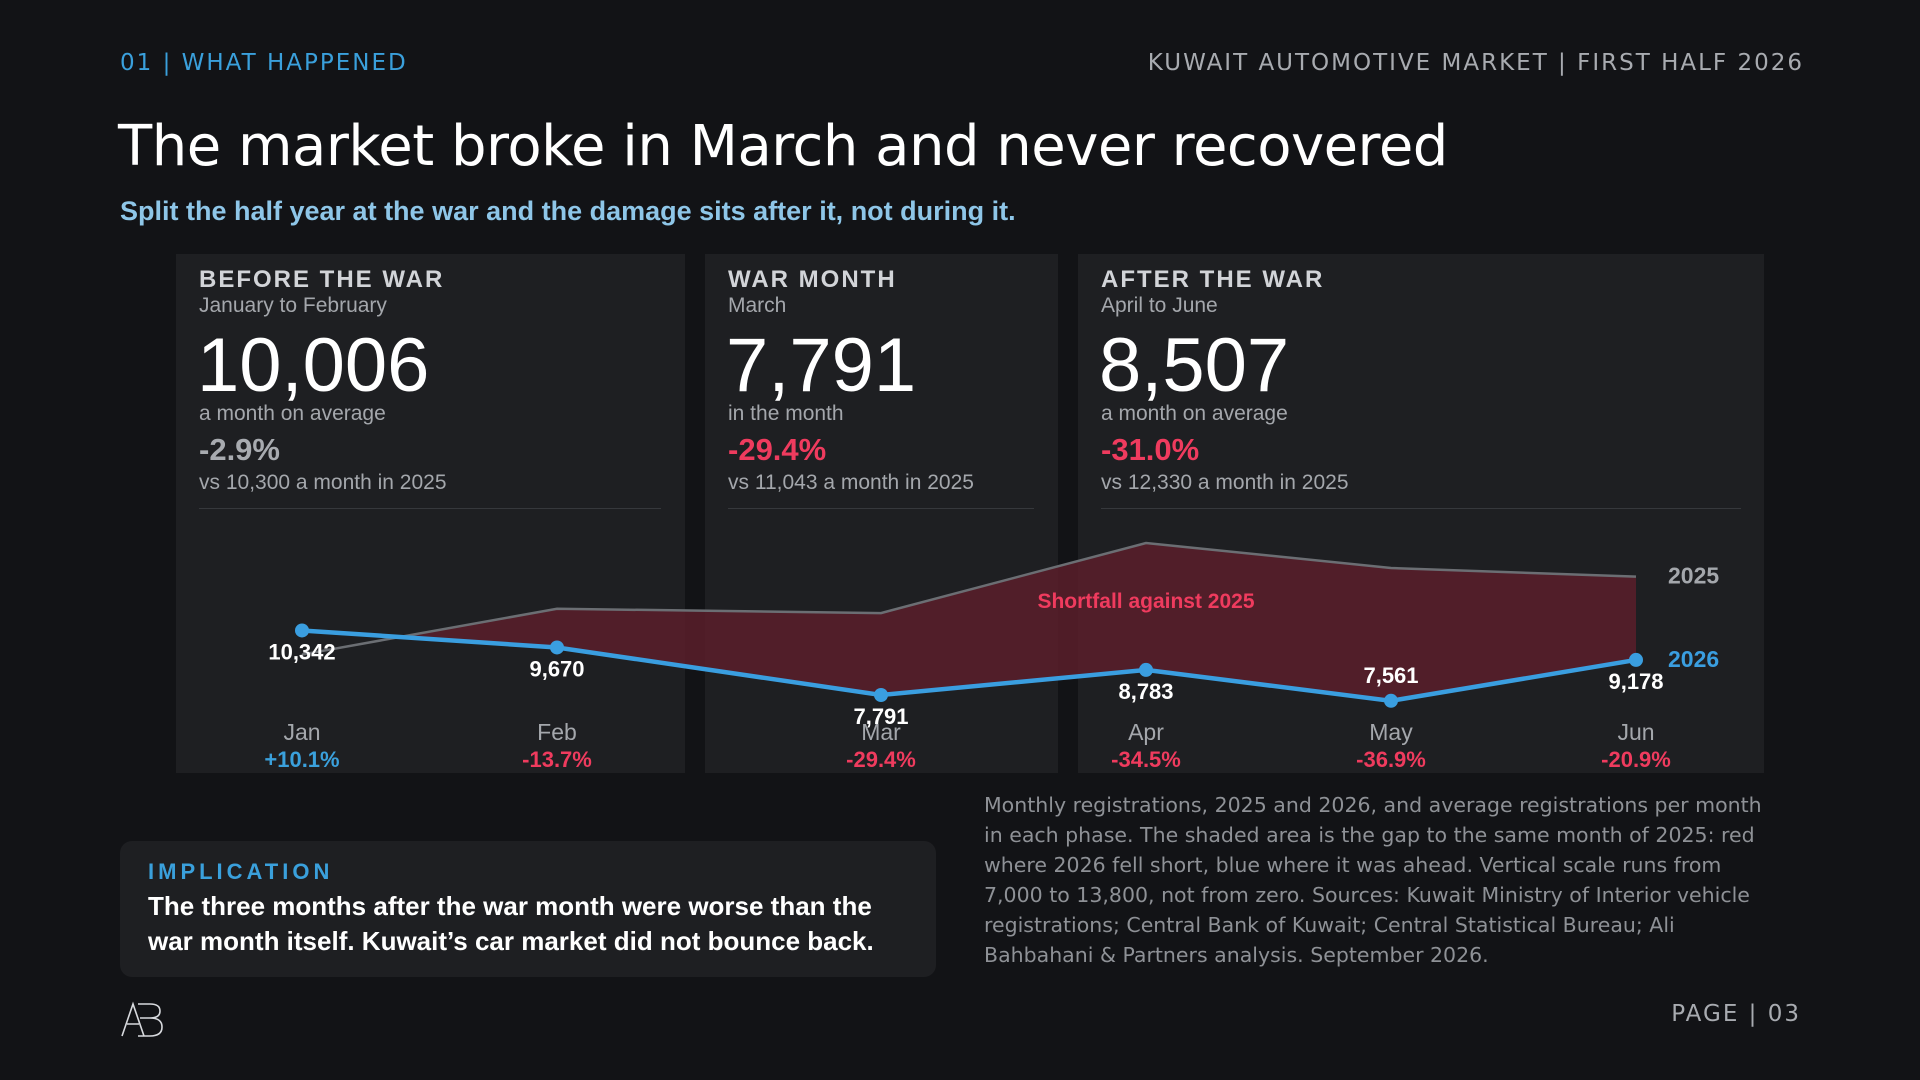 This screenshot has width=1920, height=1080. I want to click on panel-change: -31.0%, so click(1150, 449).